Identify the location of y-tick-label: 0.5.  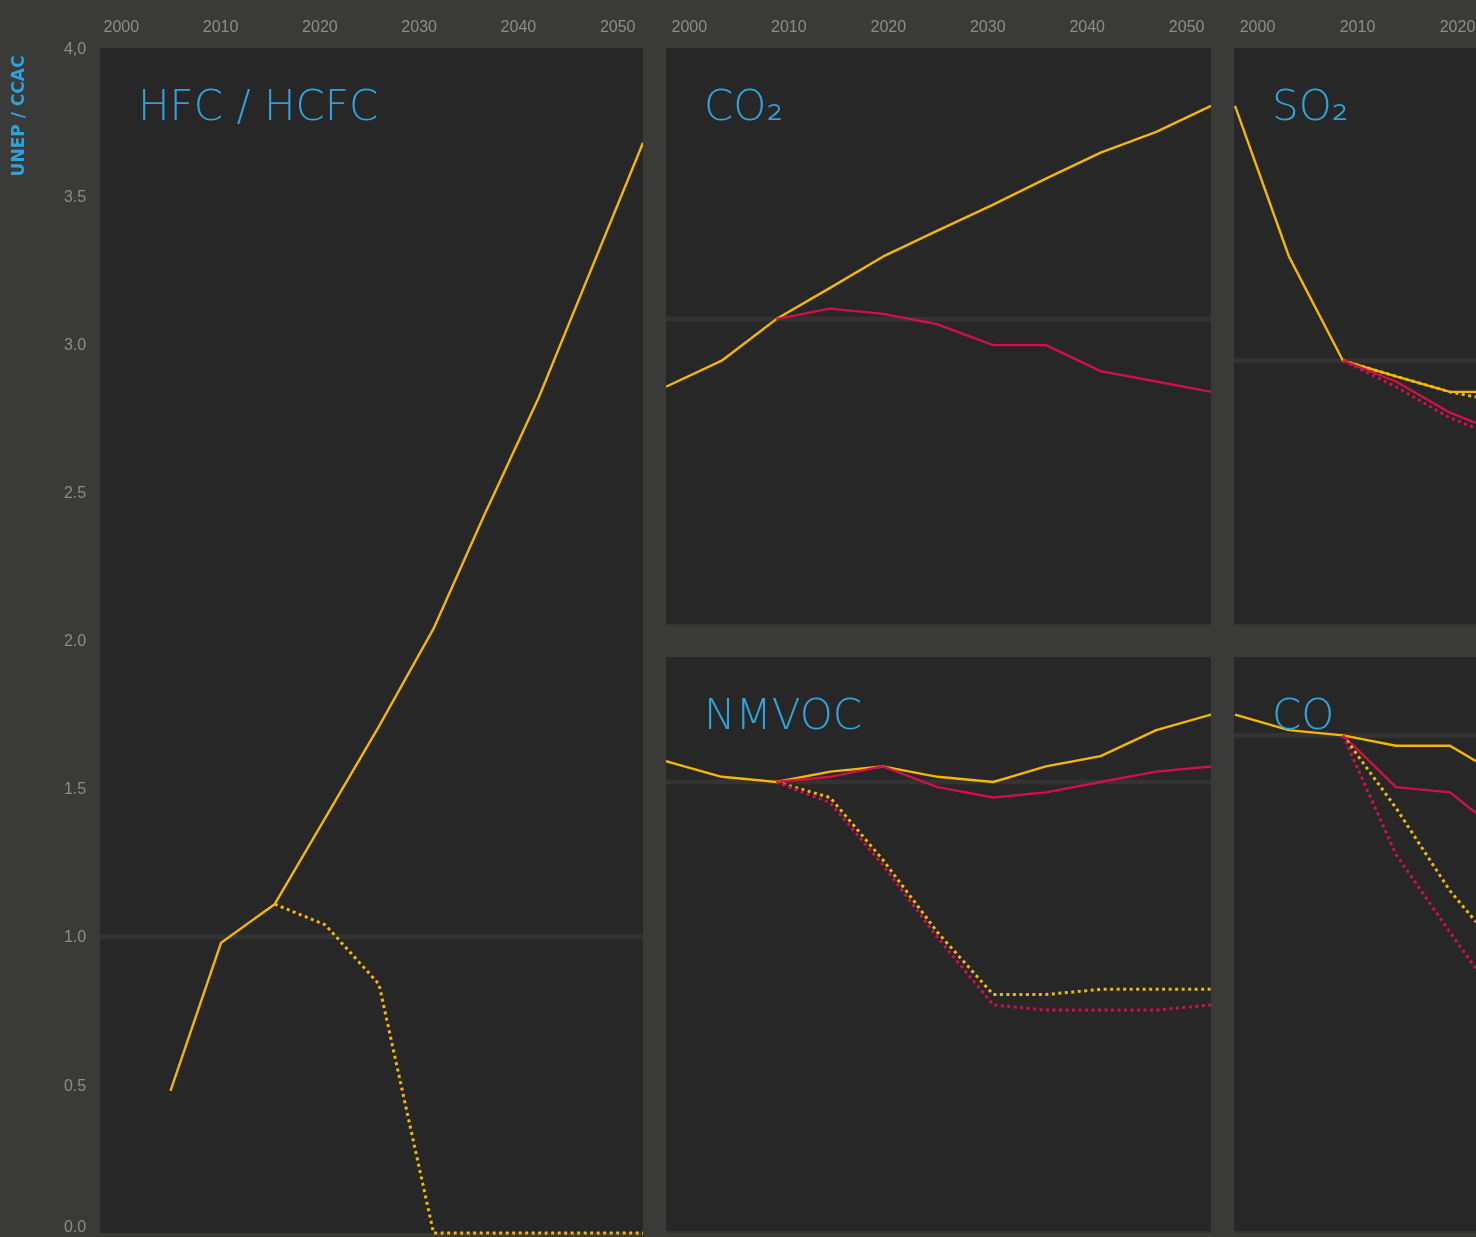
(75, 1085).